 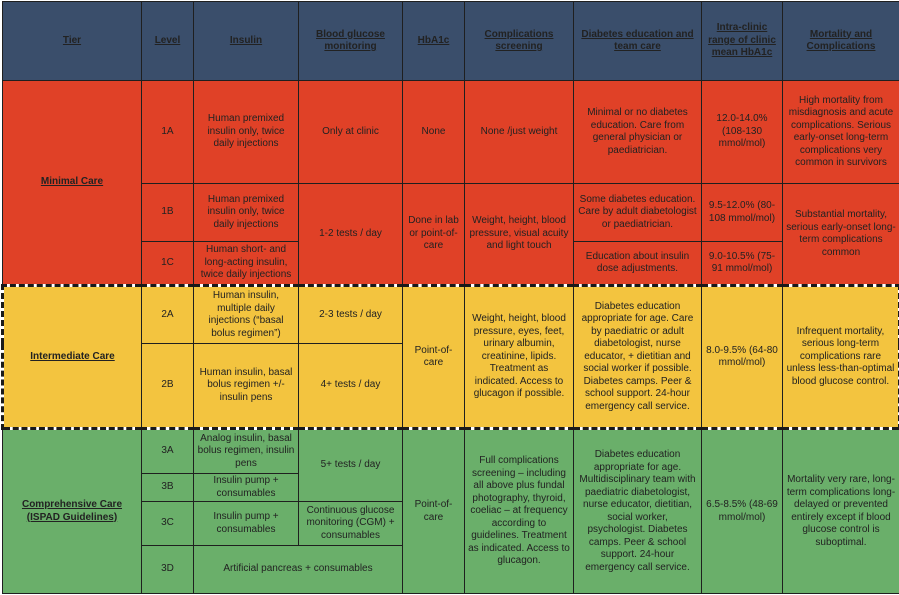 I want to click on tier-intermediate-care: Intermediate Care, so click(x=71, y=356).